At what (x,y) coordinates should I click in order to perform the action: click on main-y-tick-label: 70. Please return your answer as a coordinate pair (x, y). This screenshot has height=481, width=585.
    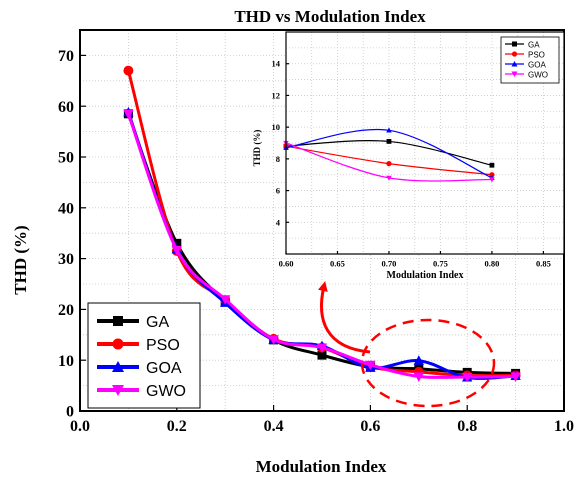
    Looking at the image, I should click on (66, 56).